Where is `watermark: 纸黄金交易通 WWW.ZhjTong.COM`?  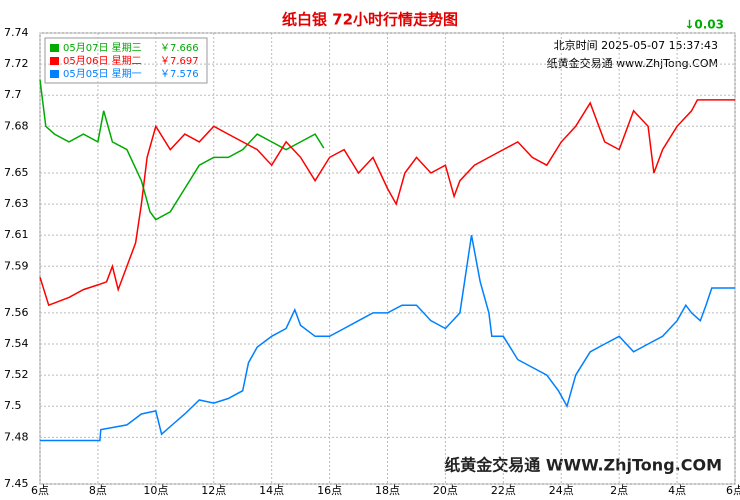
watermark: 纸黄金交易通 WWW.ZhjTong.COM is located at coordinates (583, 465).